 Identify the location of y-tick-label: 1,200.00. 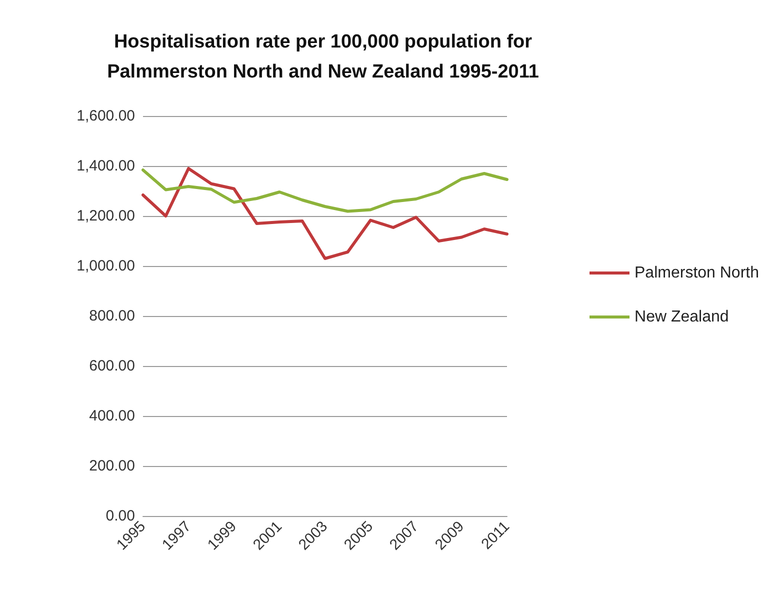
(105, 216).